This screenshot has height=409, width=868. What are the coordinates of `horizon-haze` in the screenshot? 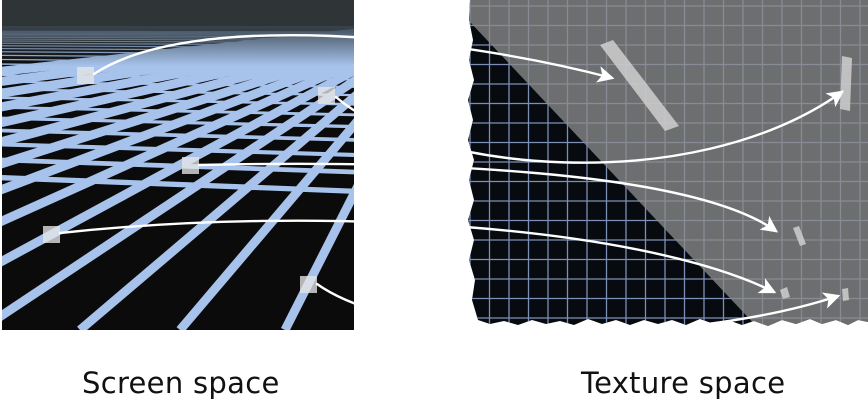 It's located at (178, 46).